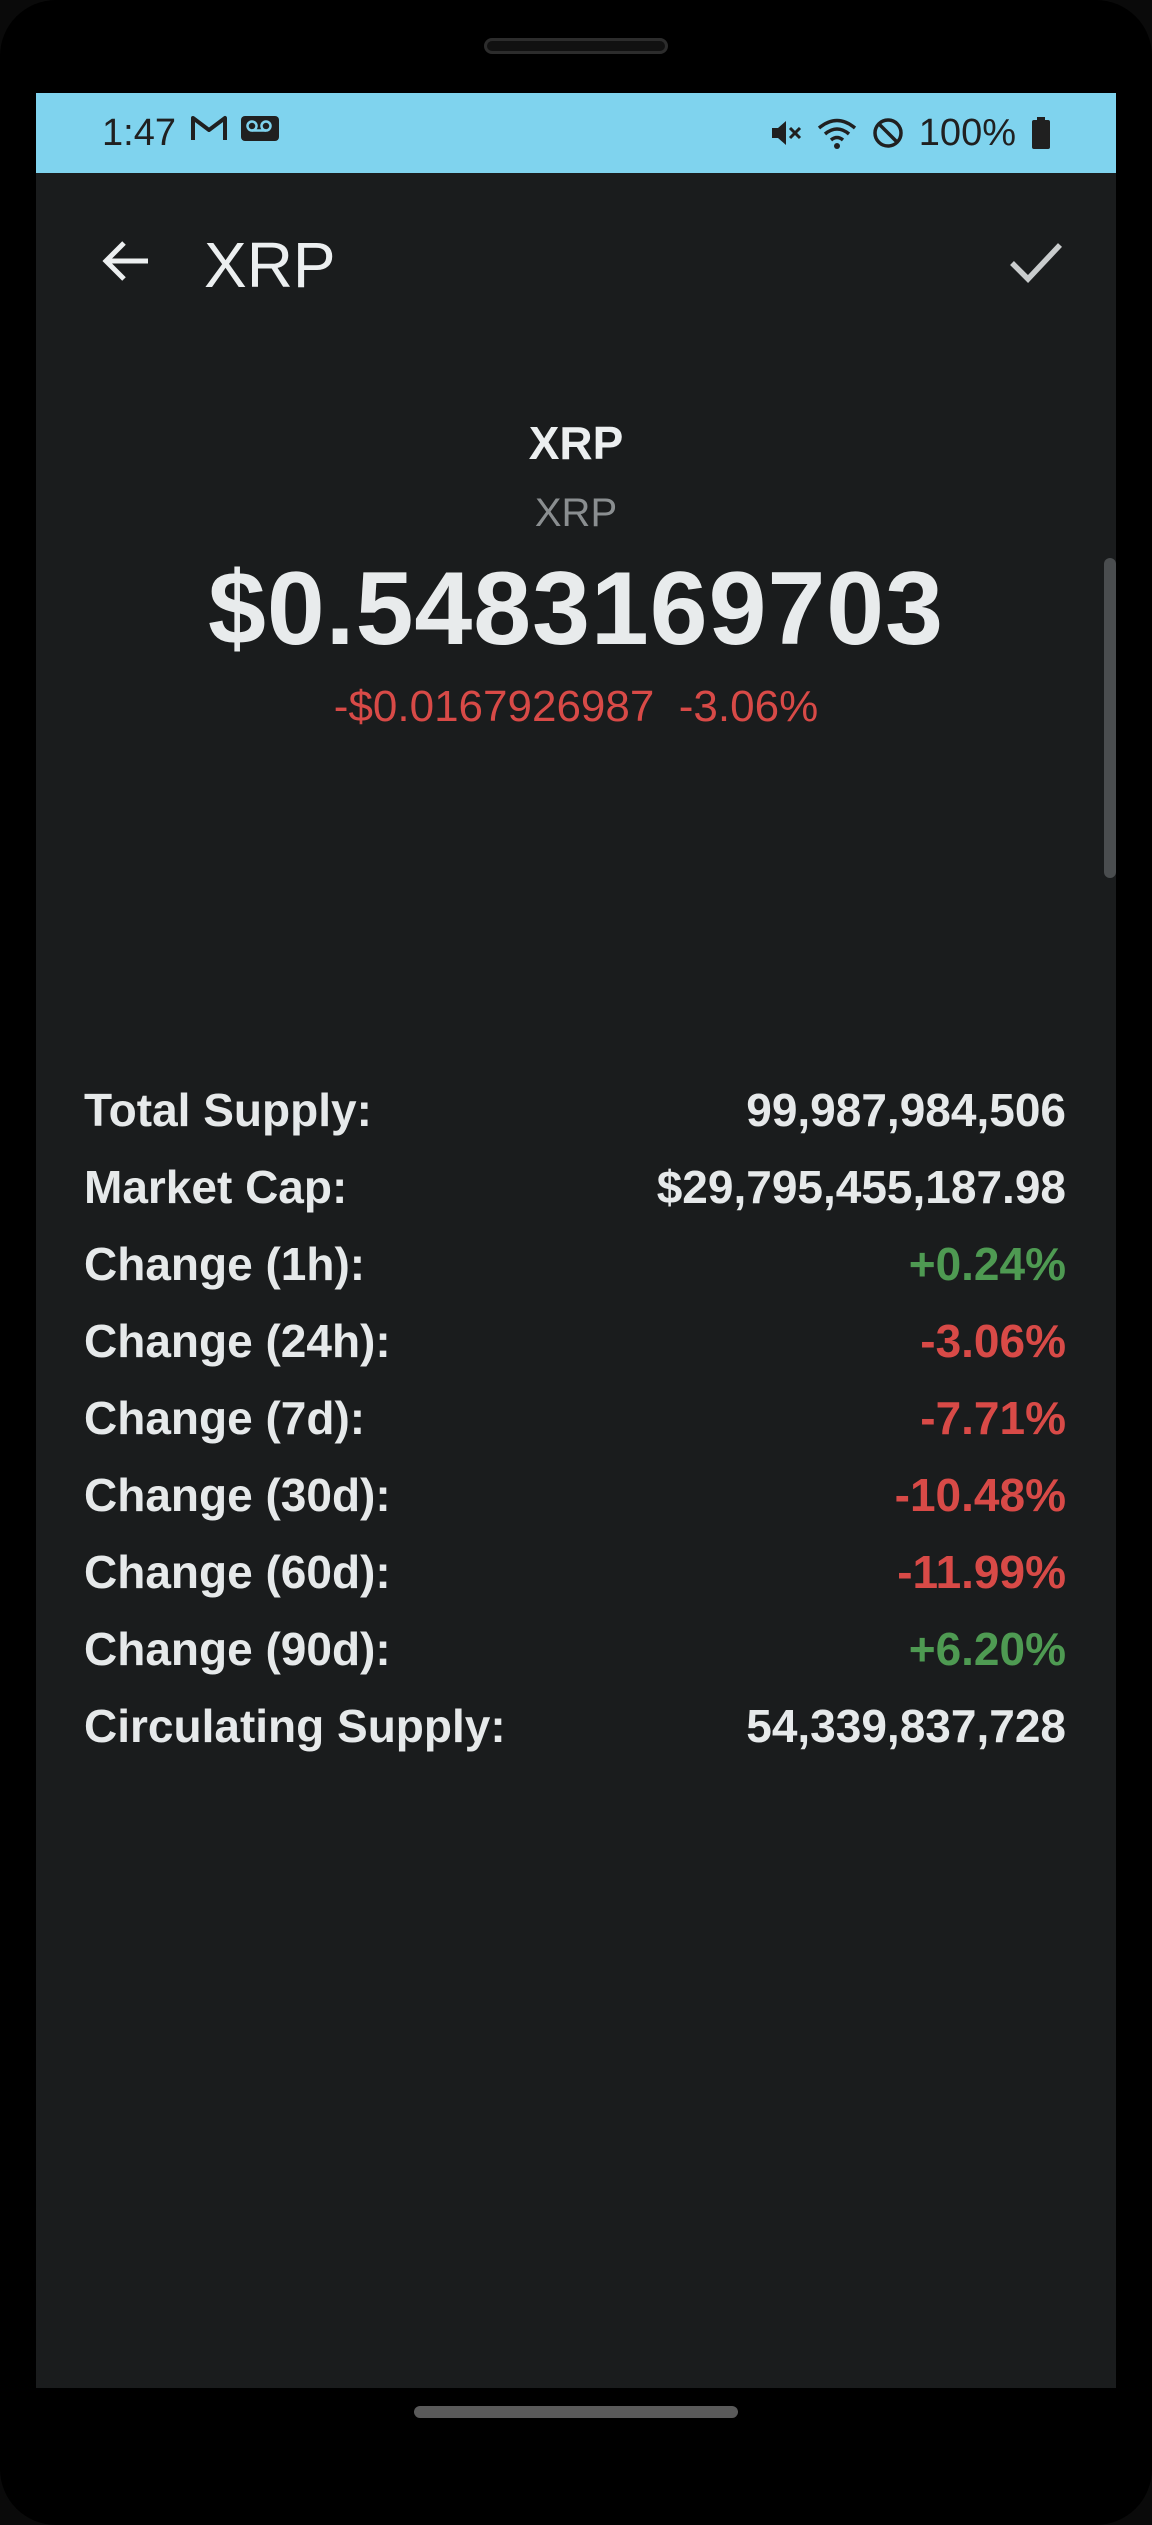 This screenshot has height=2525, width=1152. Describe the element at coordinates (576, 513) in the screenshot. I see `coin-symbol: XRP` at that location.